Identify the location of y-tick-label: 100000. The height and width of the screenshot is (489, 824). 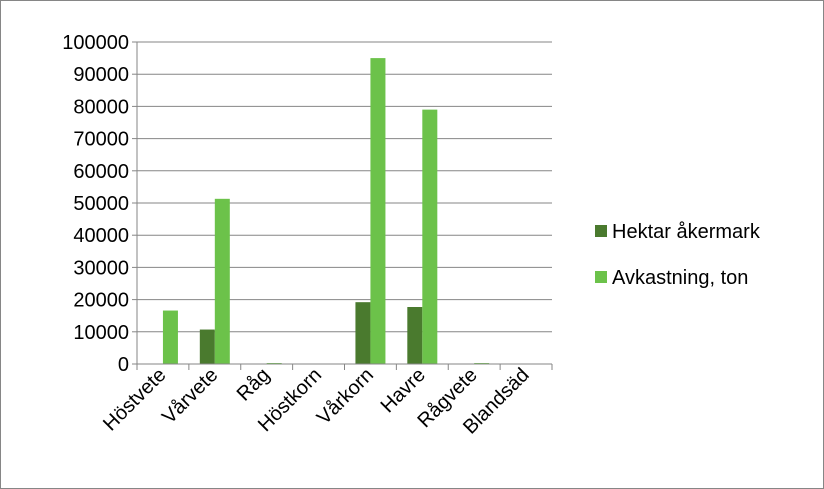
(95, 43).